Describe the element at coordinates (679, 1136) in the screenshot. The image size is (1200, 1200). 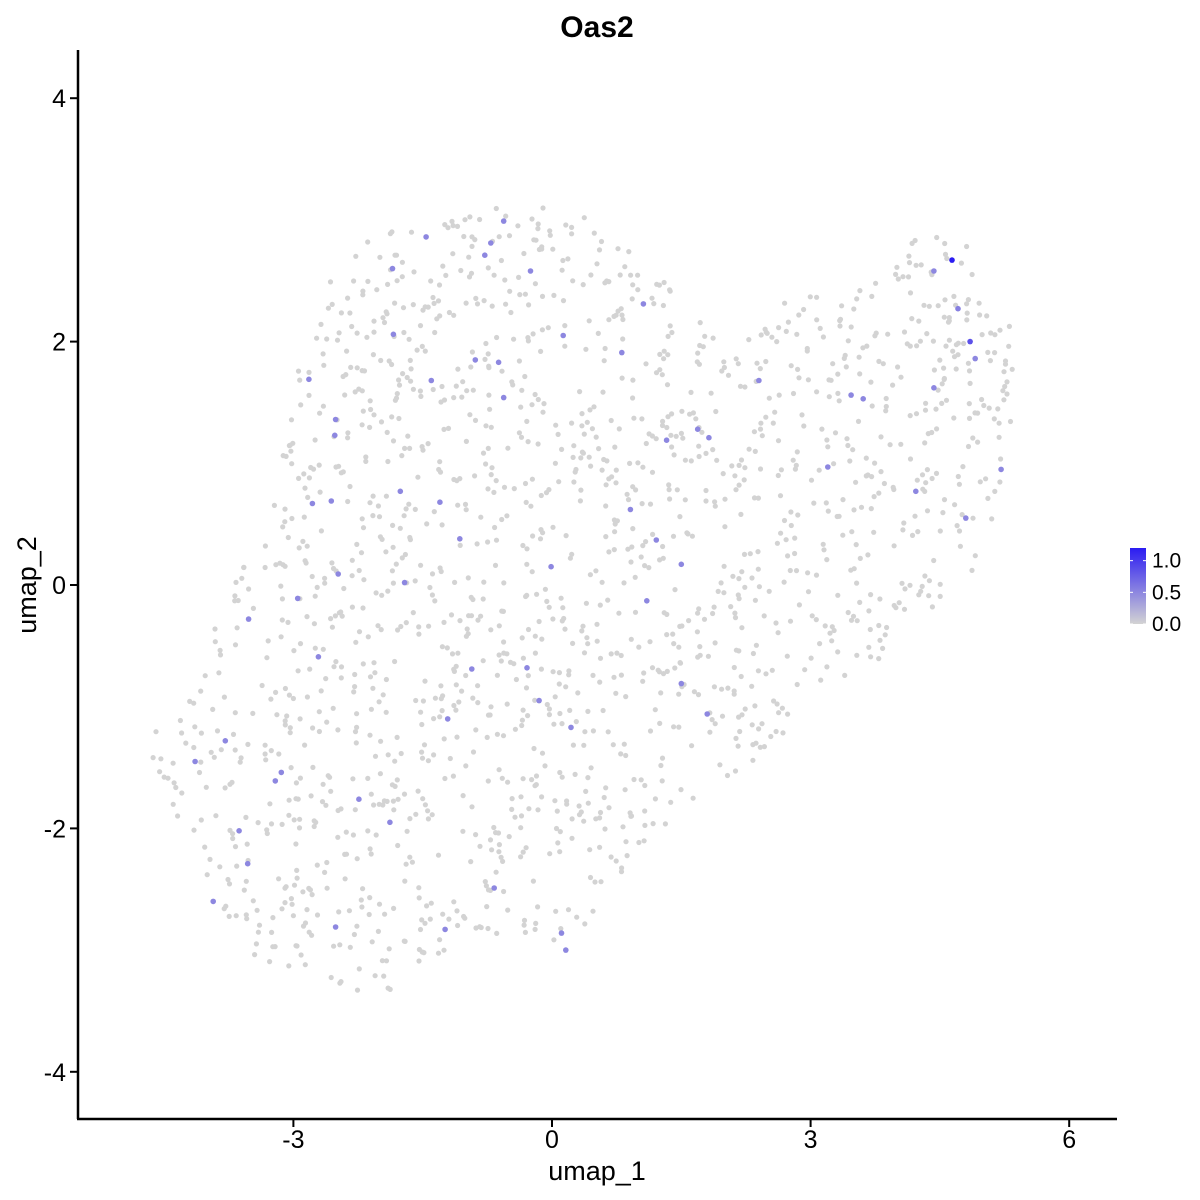
I see `x-axis-ticks: -3 0 3 6` at that location.